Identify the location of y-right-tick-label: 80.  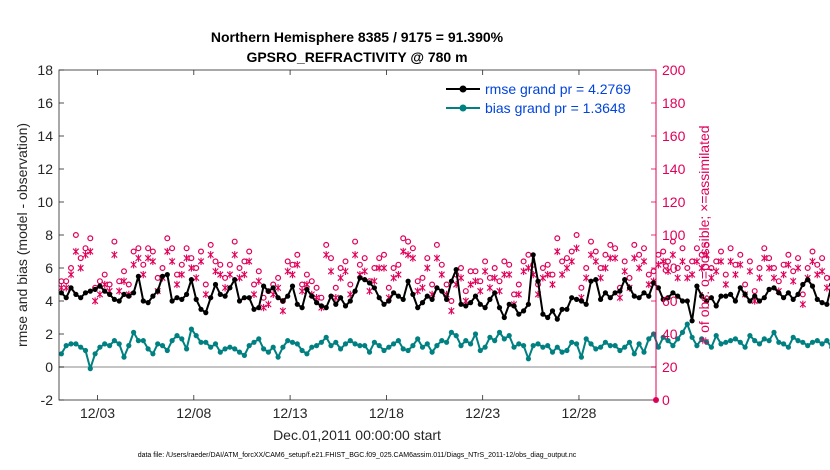
(670, 268).